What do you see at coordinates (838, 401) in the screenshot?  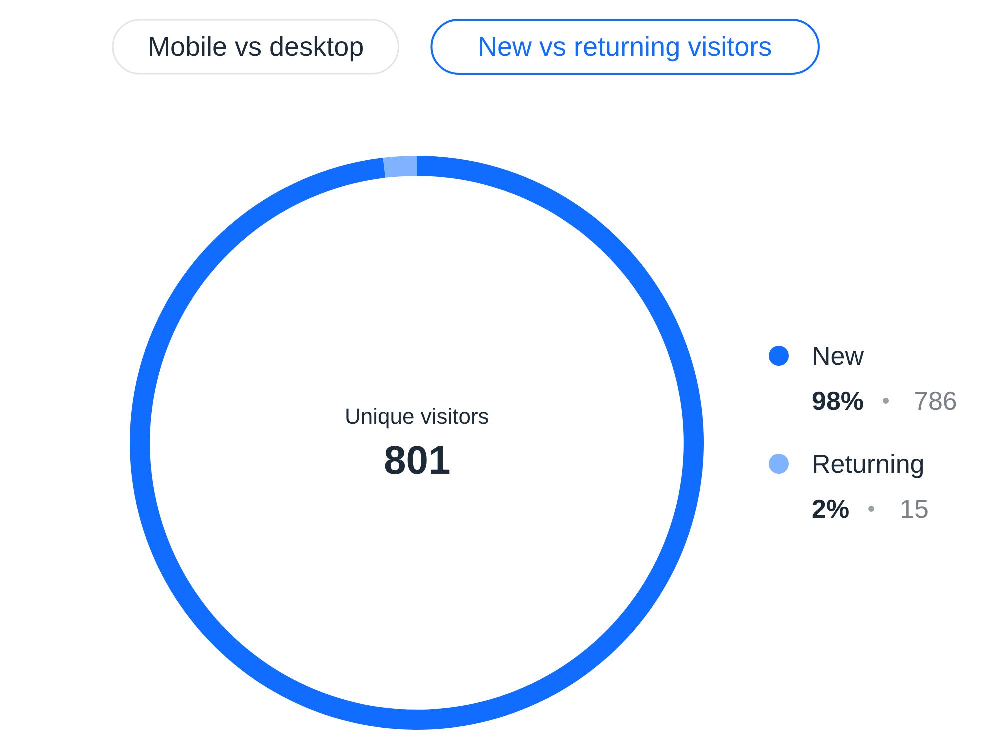 I see `text: 98%` at bounding box center [838, 401].